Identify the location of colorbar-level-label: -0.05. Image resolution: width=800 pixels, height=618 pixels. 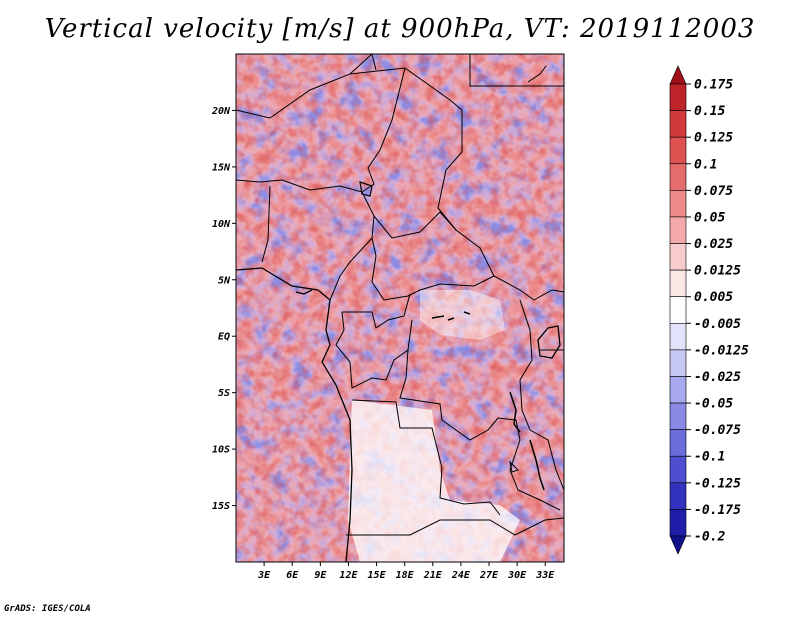
(713, 404).